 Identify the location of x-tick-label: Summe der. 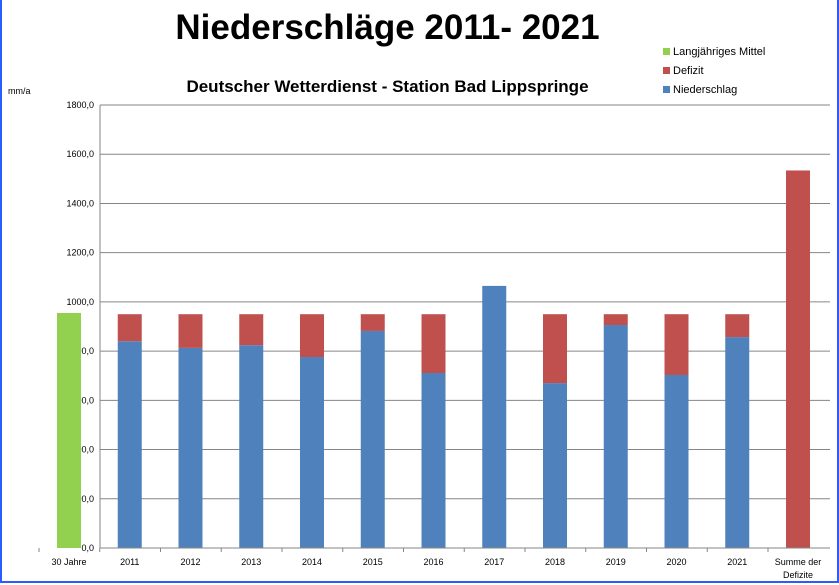
(798, 562).